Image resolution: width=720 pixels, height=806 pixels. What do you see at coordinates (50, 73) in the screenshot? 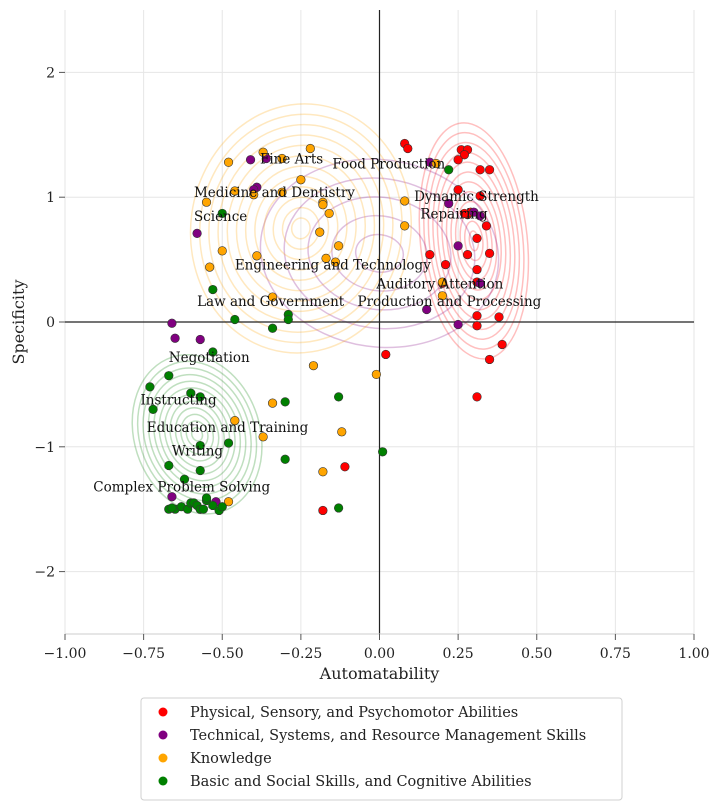
I see `y-tick-label: 2` at bounding box center [50, 73].